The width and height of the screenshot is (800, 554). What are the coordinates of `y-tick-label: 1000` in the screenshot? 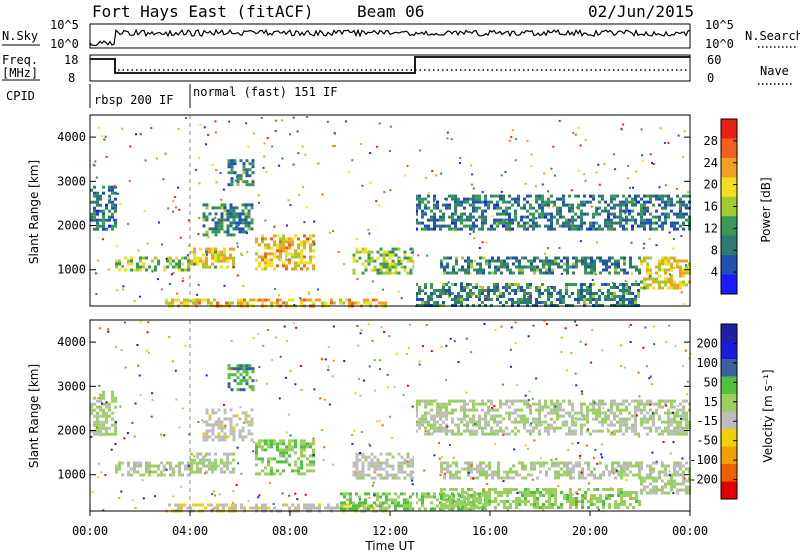 It's located at (71, 475).